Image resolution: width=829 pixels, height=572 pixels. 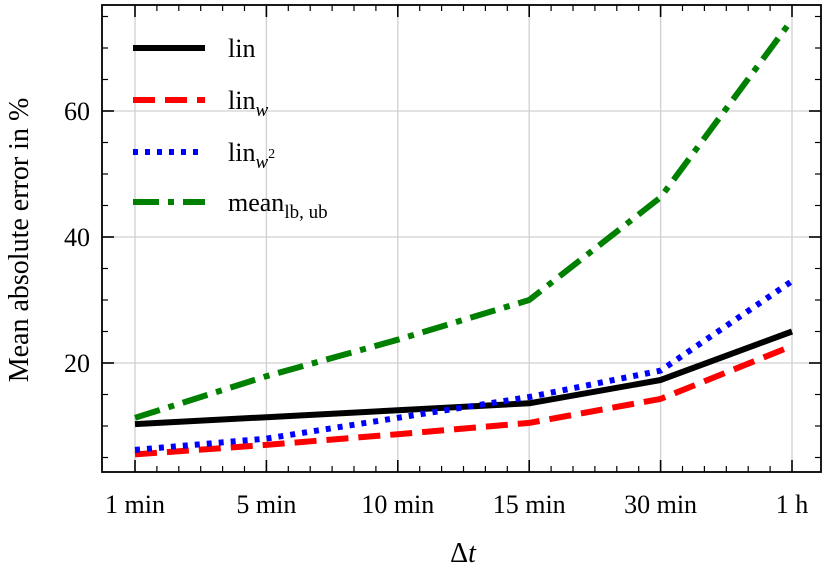 I want to click on x-tick-label: 5 min, so click(x=266, y=504).